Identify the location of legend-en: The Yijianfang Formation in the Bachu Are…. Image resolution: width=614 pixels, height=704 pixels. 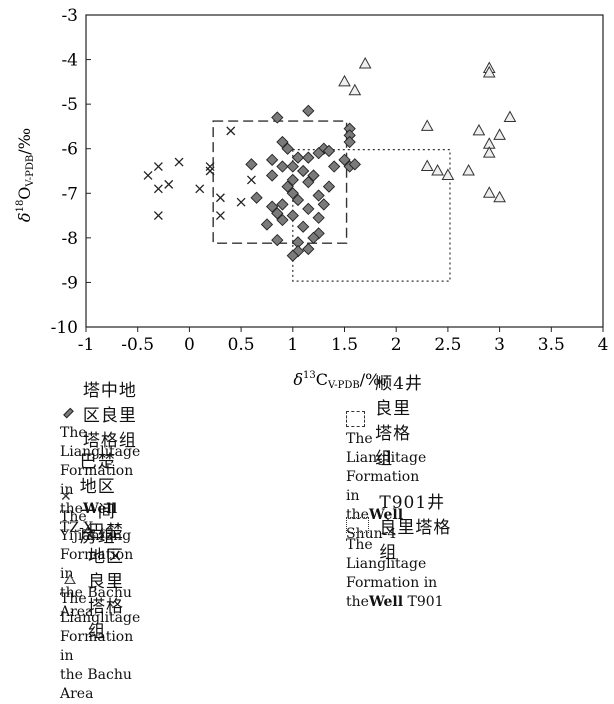
(97, 564).